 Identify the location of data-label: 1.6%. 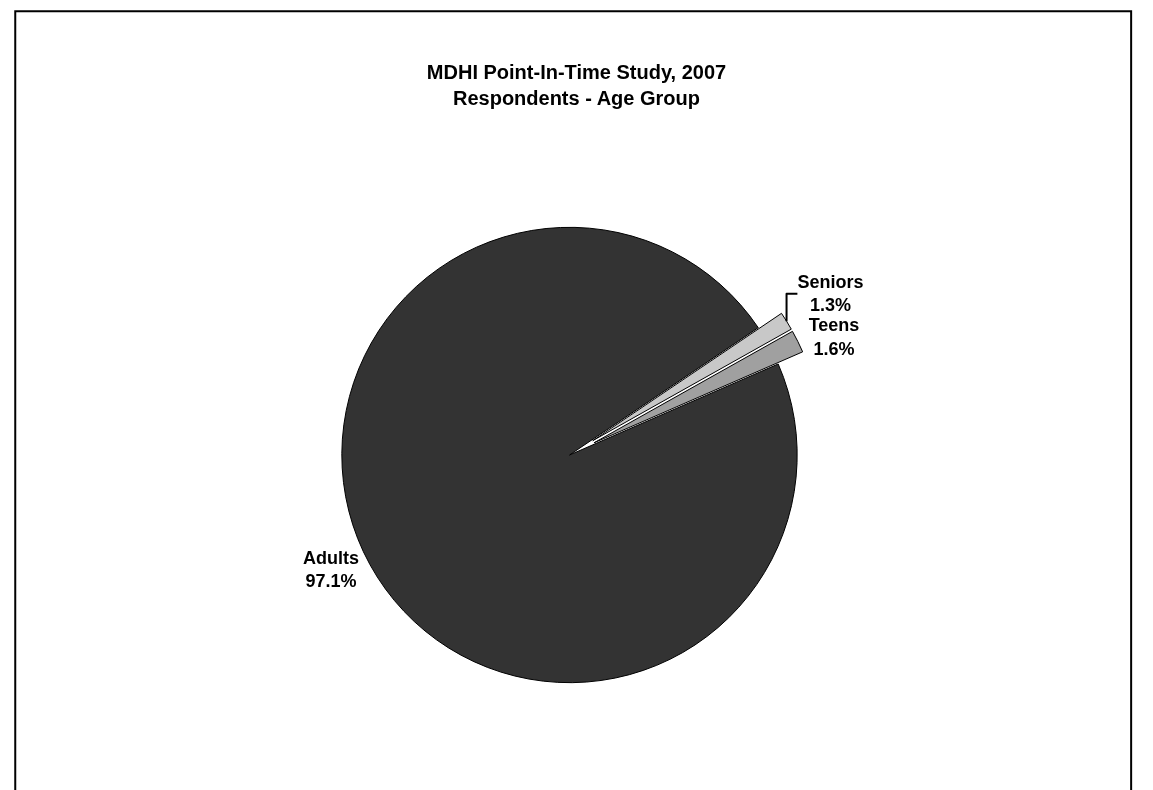
(834, 348).